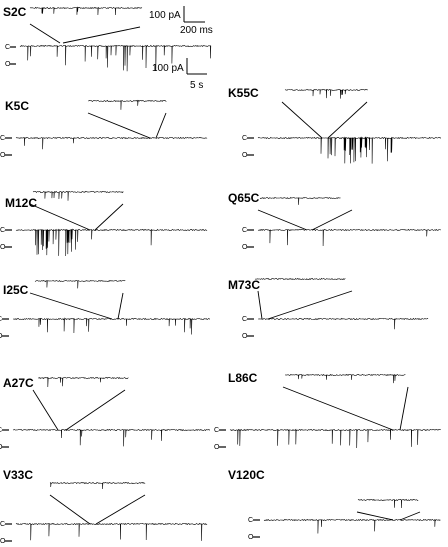 The image size is (448, 547). I want to click on panel-m73c: M73C C O, so click(328, 308).